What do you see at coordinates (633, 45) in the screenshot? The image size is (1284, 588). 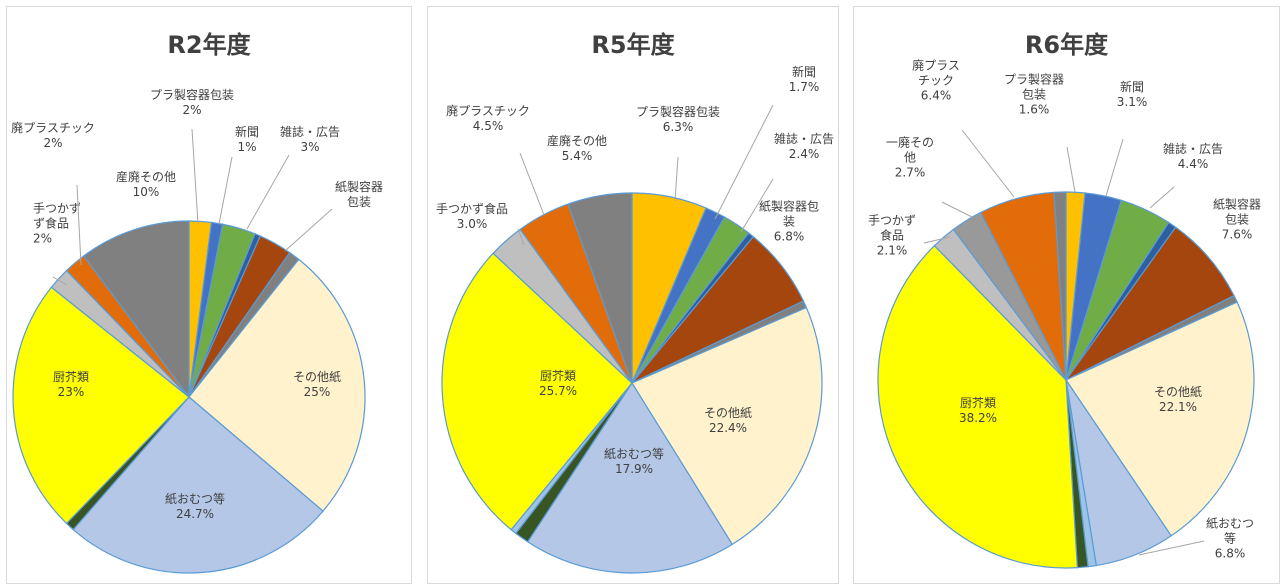 I see `chart-title: R5年度` at bounding box center [633, 45].